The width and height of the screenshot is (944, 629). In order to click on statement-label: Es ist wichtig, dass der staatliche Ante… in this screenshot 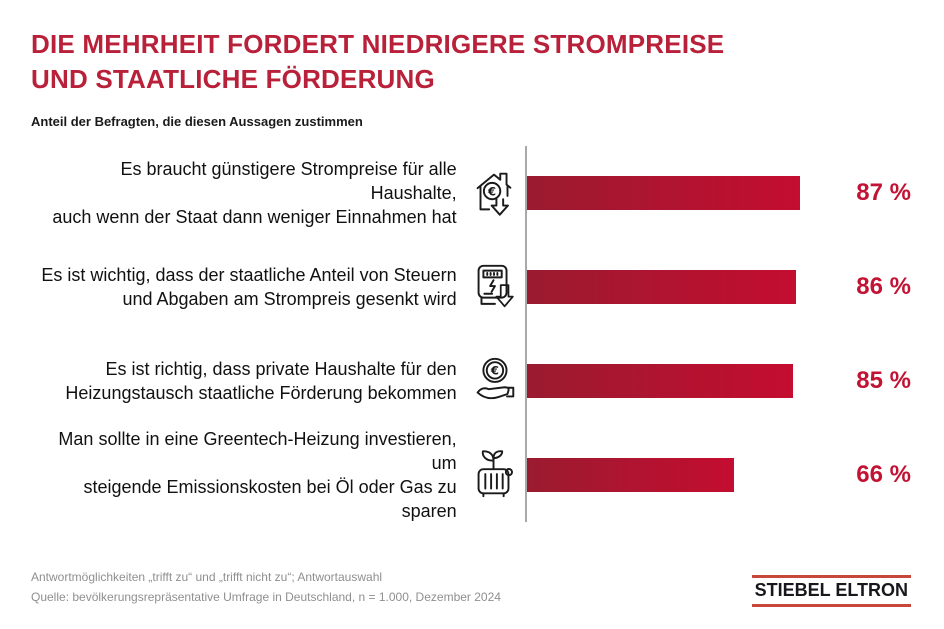, I will do `click(249, 287)`.